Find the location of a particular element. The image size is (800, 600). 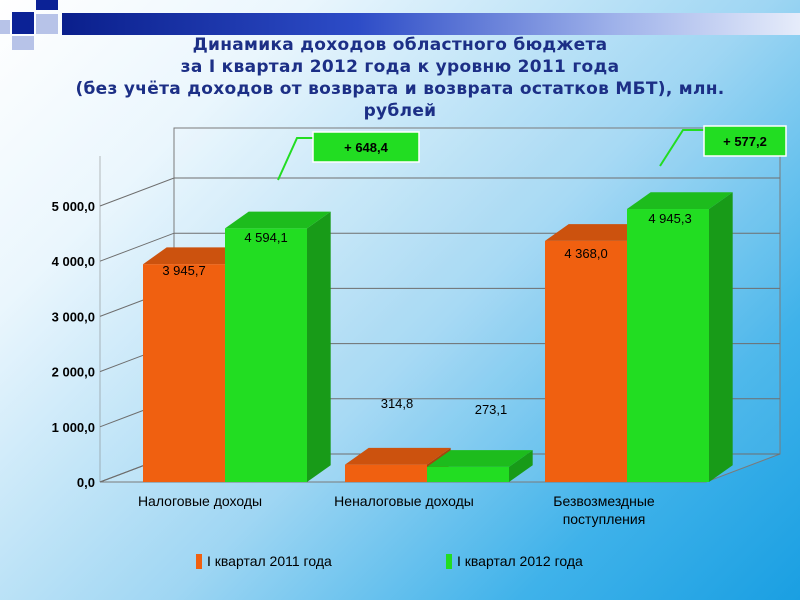

callout-text: + 648,4 is located at coordinates (366, 147).